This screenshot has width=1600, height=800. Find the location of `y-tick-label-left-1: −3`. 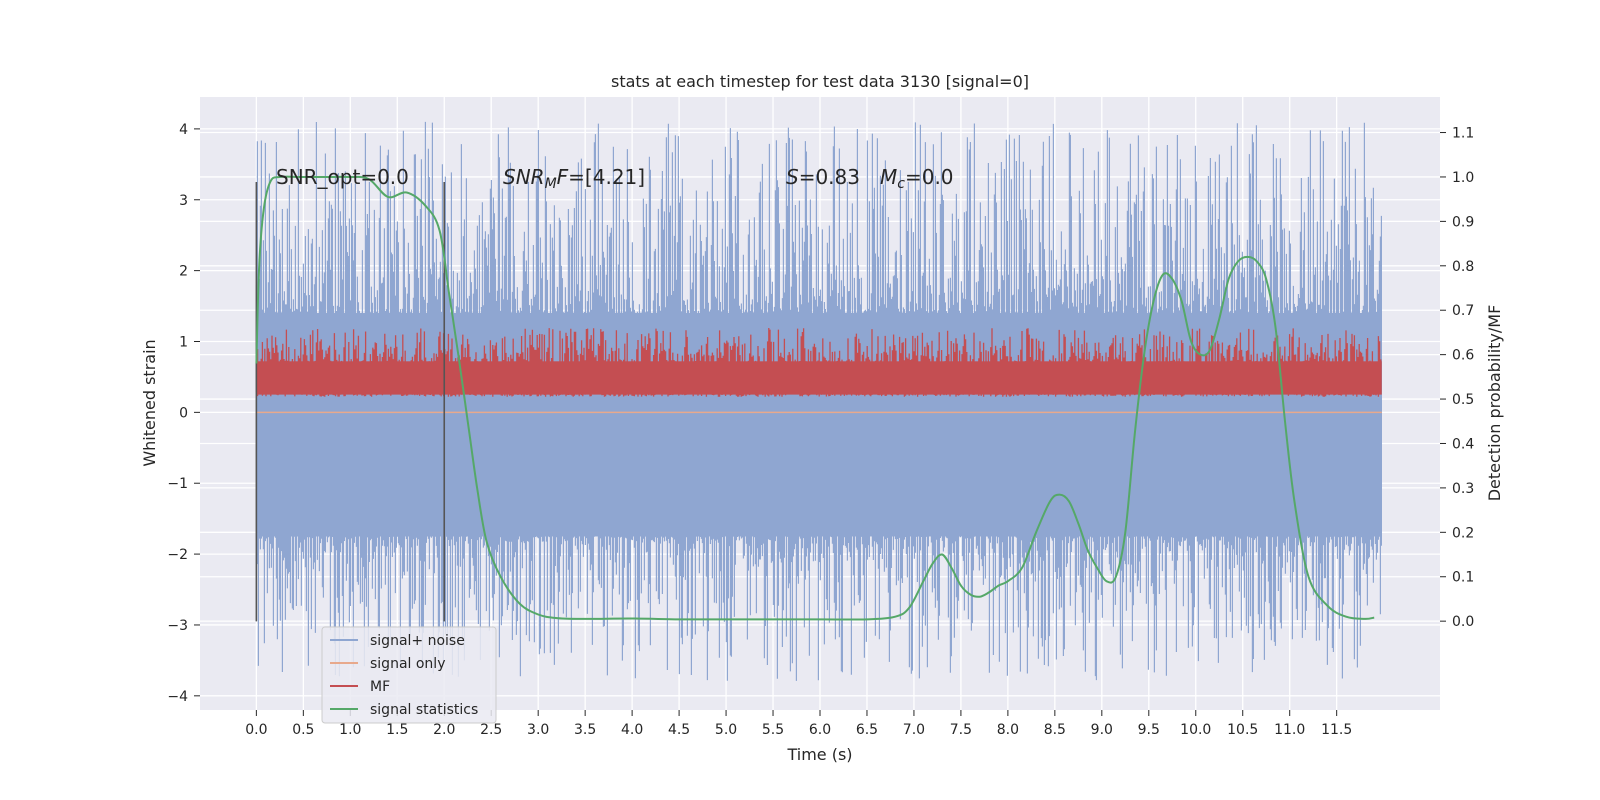

y-tick-label-left-1: −3 is located at coordinates (177, 626).